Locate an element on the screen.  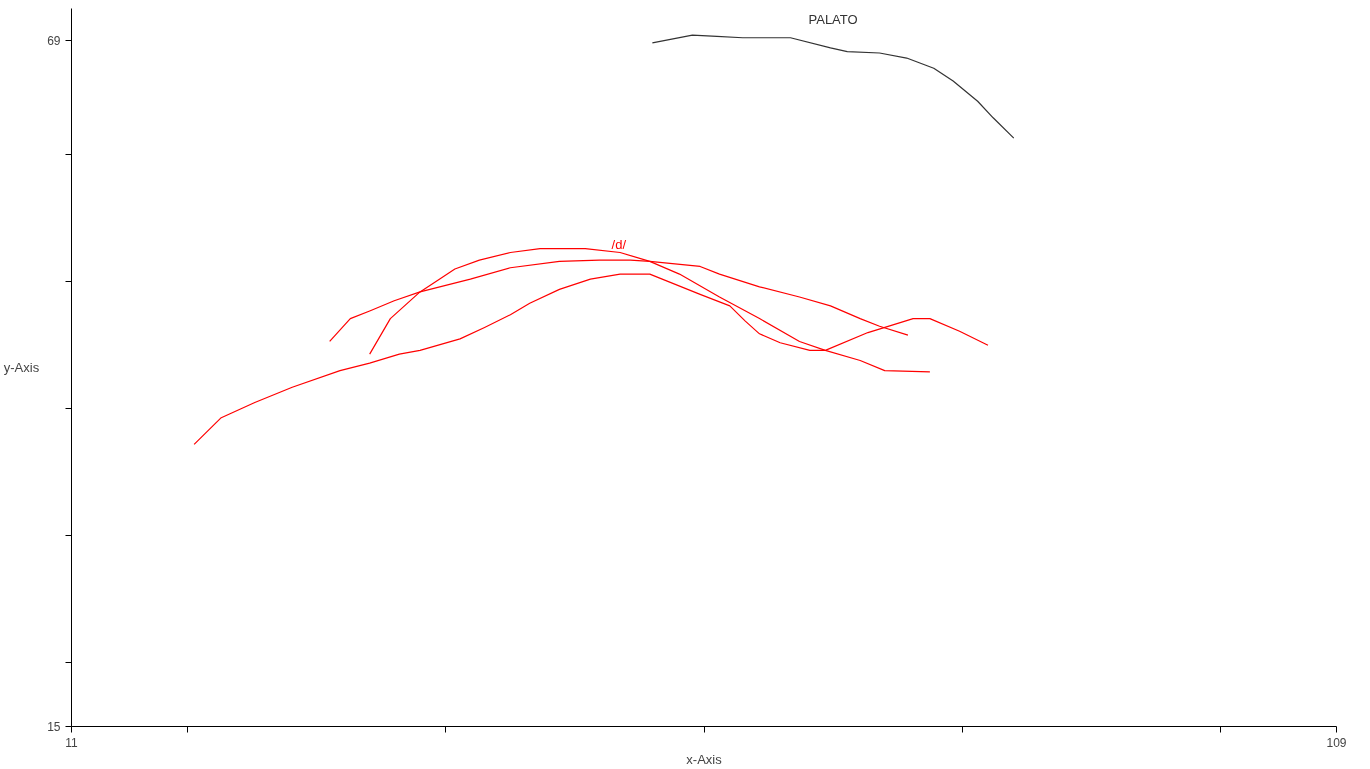
x-tick-label: 11 is located at coordinates (72, 742).